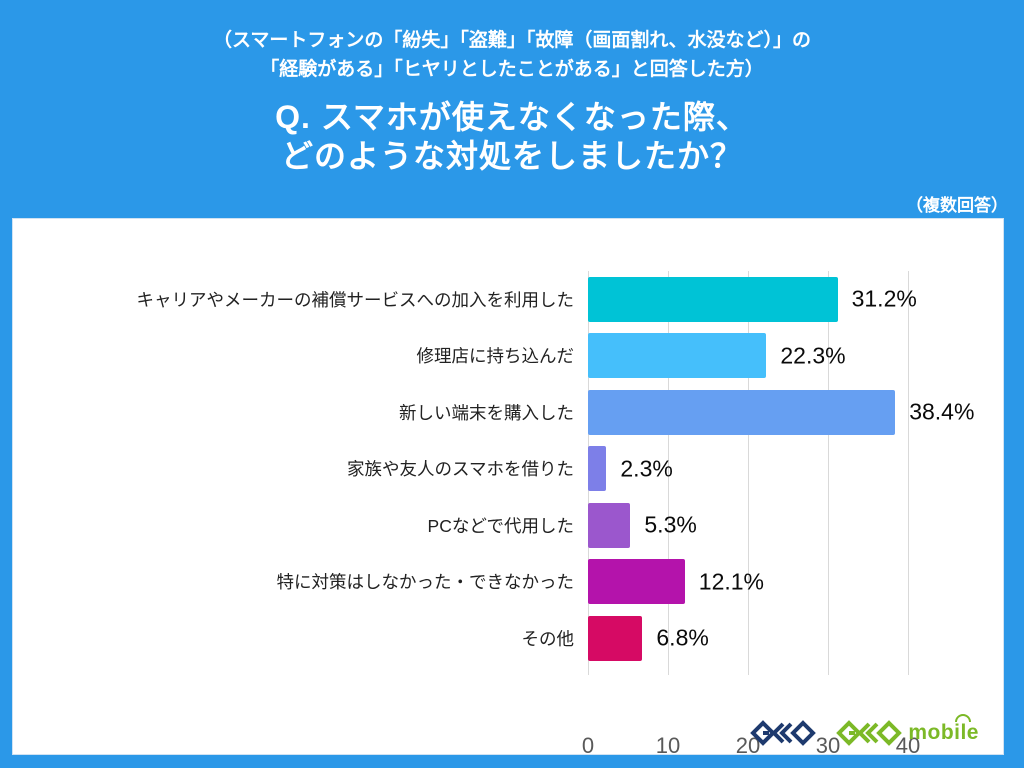 The width and height of the screenshot is (1024, 768). Describe the element at coordinates (908, 745) in the screenshot. I see `x-tick-label: 40` at that location.